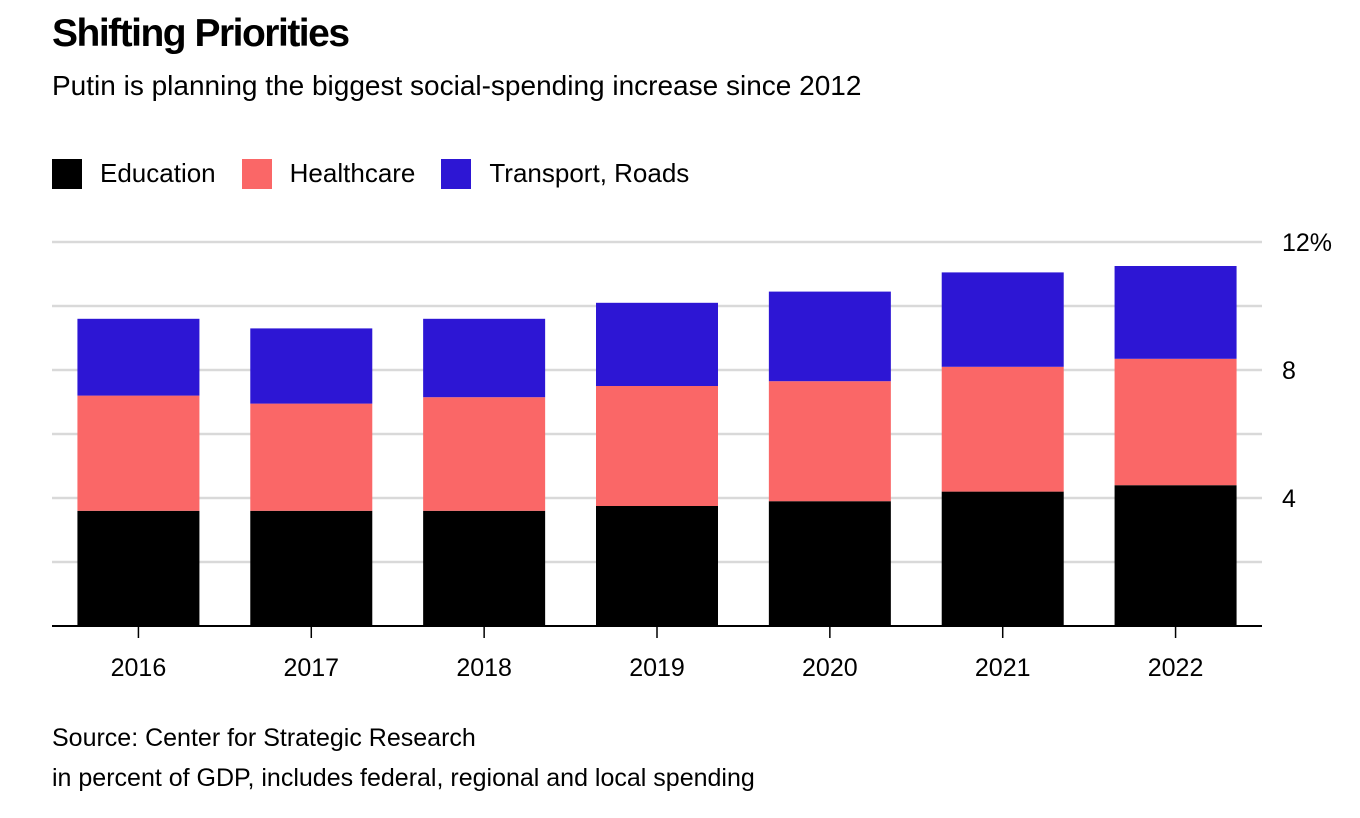  What do you see at coordinates (1002, 429) in the screenshot?
I see `bar-healthcare-2021` at bounding box center [1002, 429].